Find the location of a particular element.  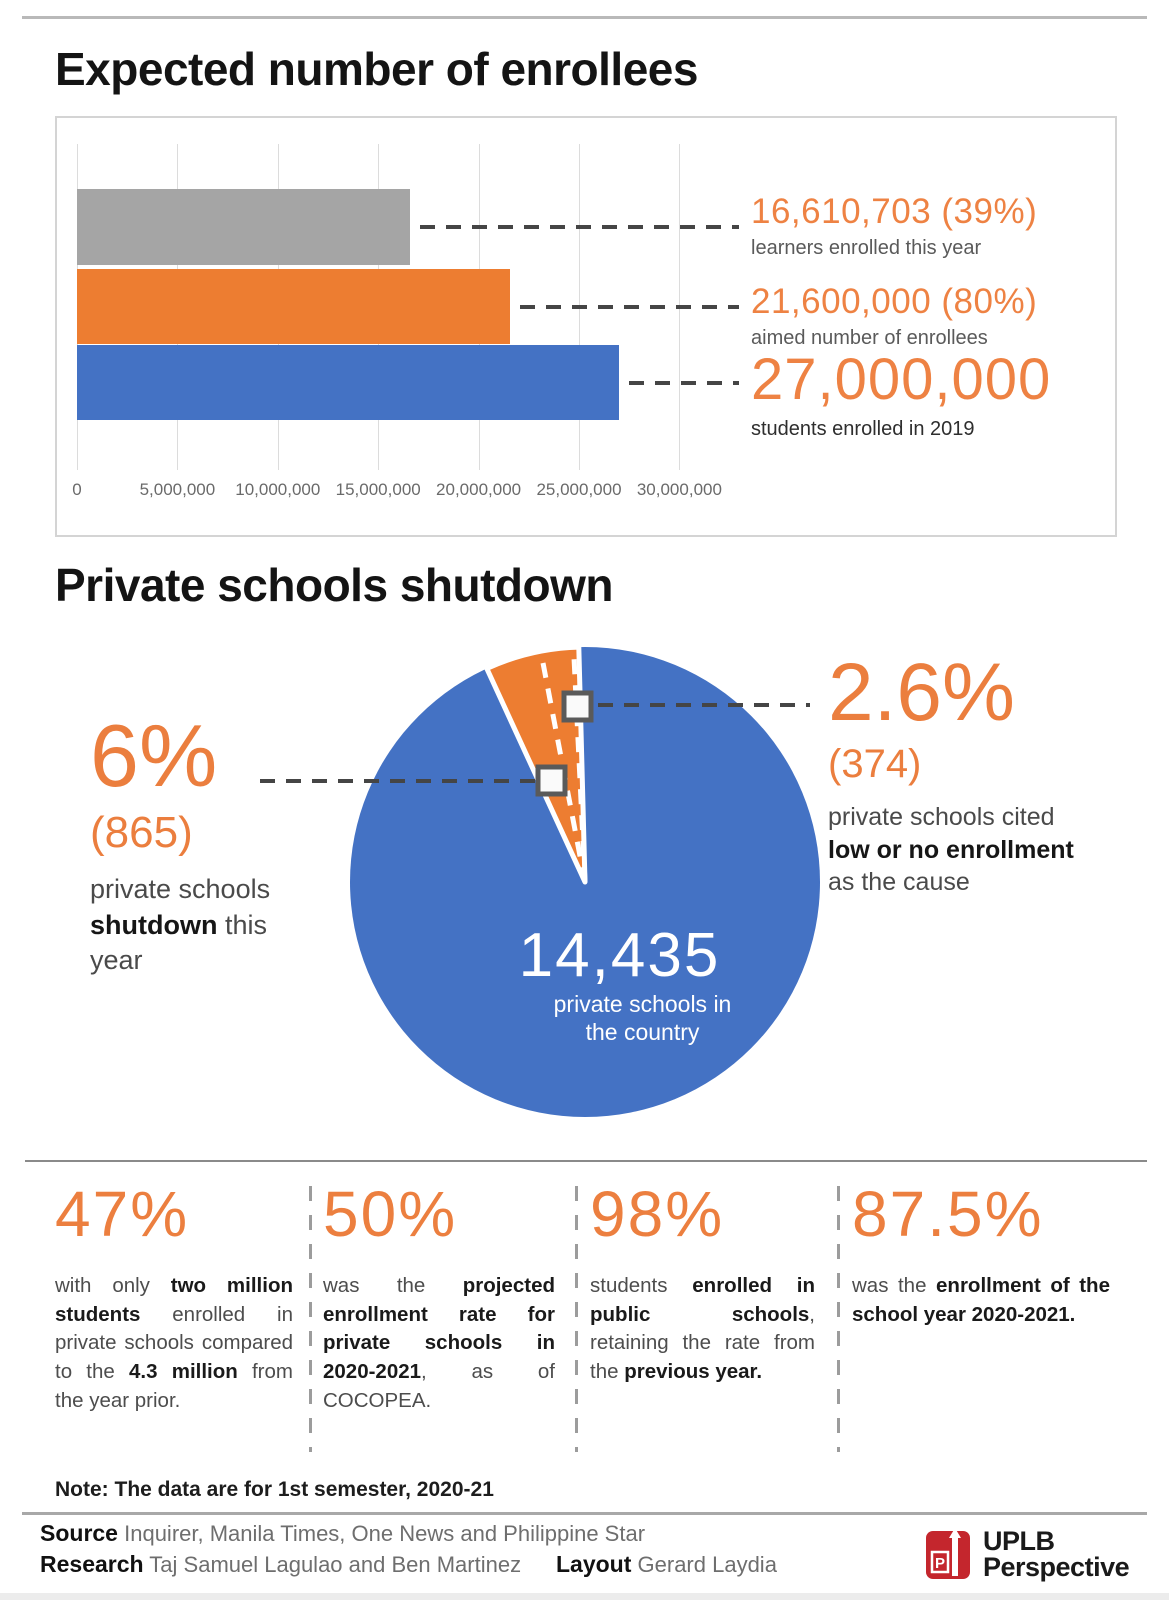

text-bold-segment: 4.3 million is located at coordinates (183, 1372).